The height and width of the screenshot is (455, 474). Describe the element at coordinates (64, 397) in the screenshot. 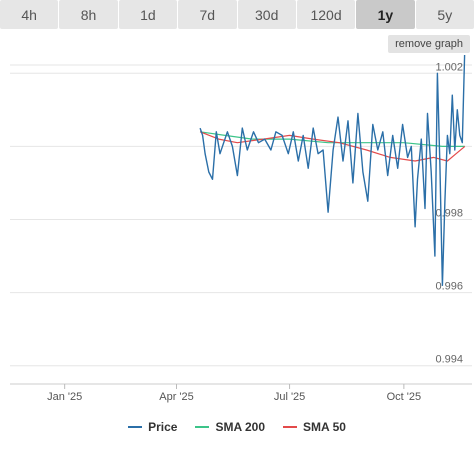

I see `x-tick-label-0: Jan '25` at that location.